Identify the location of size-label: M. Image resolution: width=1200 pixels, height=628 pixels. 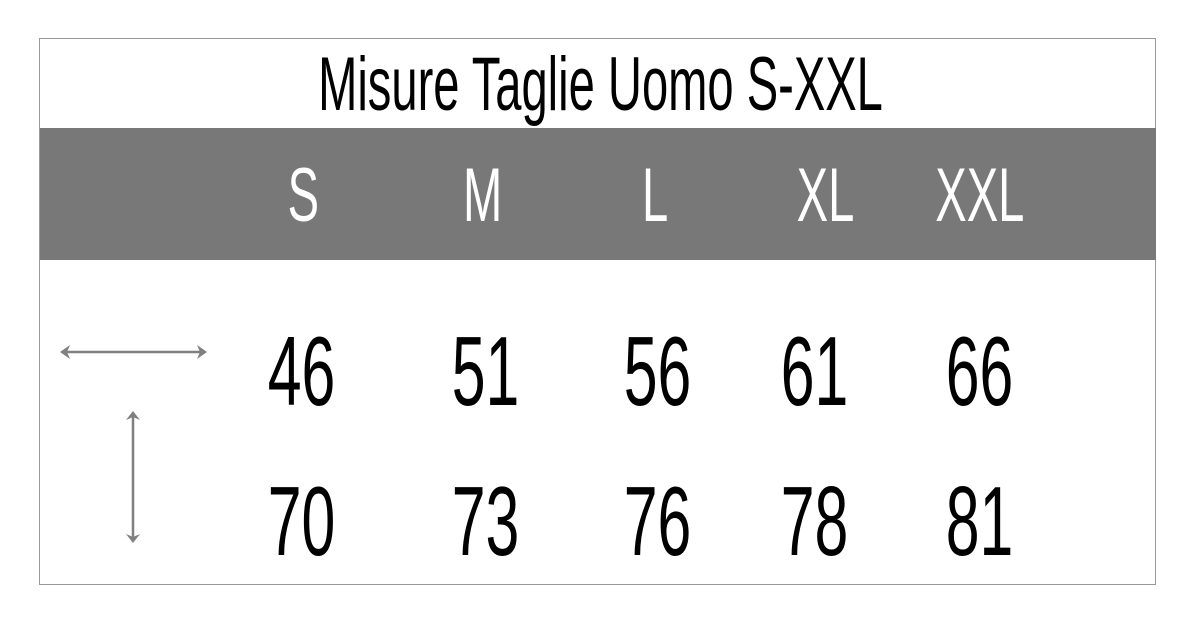
(483, 195).